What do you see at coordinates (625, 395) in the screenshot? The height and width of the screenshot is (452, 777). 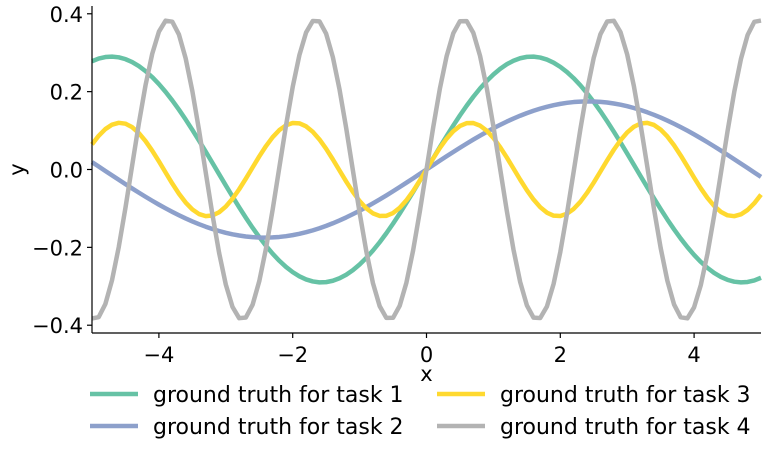 I see `legend-label-task-3: ground truth for task 3` at bounding box center [625, 395].